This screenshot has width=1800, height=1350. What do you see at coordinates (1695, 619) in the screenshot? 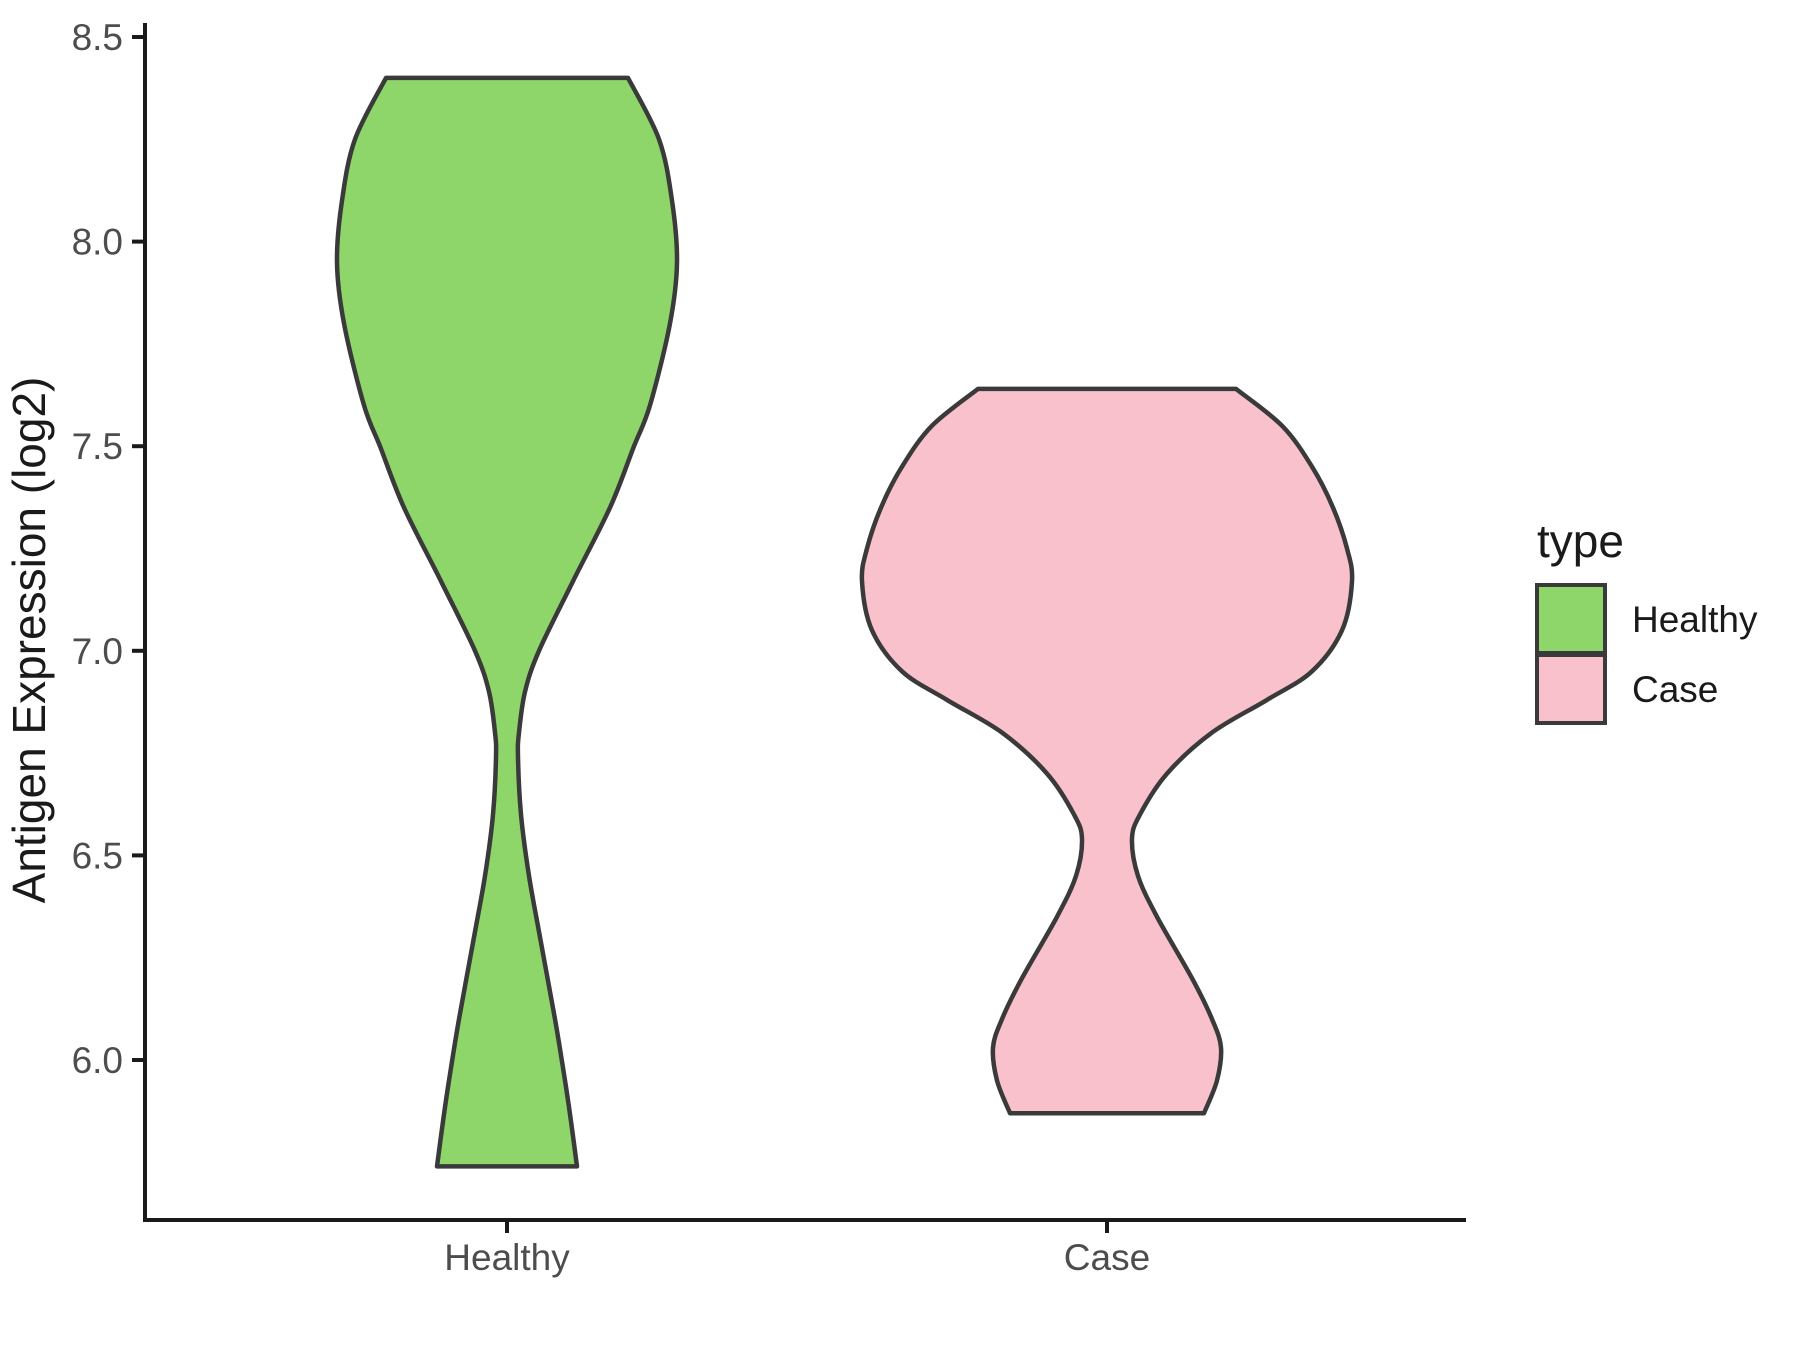
I see `legend-label-healthy: Healthy` at bounding box center [1695, 619].